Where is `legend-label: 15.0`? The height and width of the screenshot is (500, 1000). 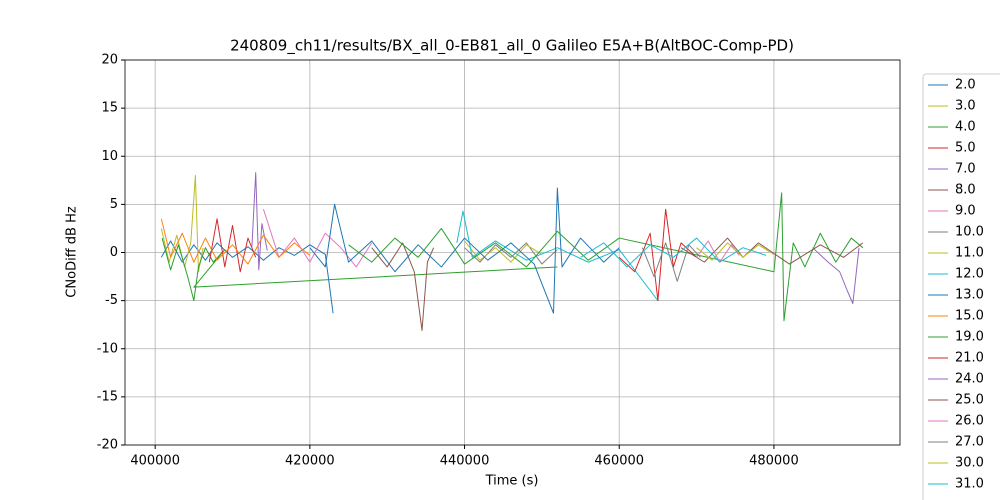
legend-label: 15.0 is located at coordinates (969, 316).